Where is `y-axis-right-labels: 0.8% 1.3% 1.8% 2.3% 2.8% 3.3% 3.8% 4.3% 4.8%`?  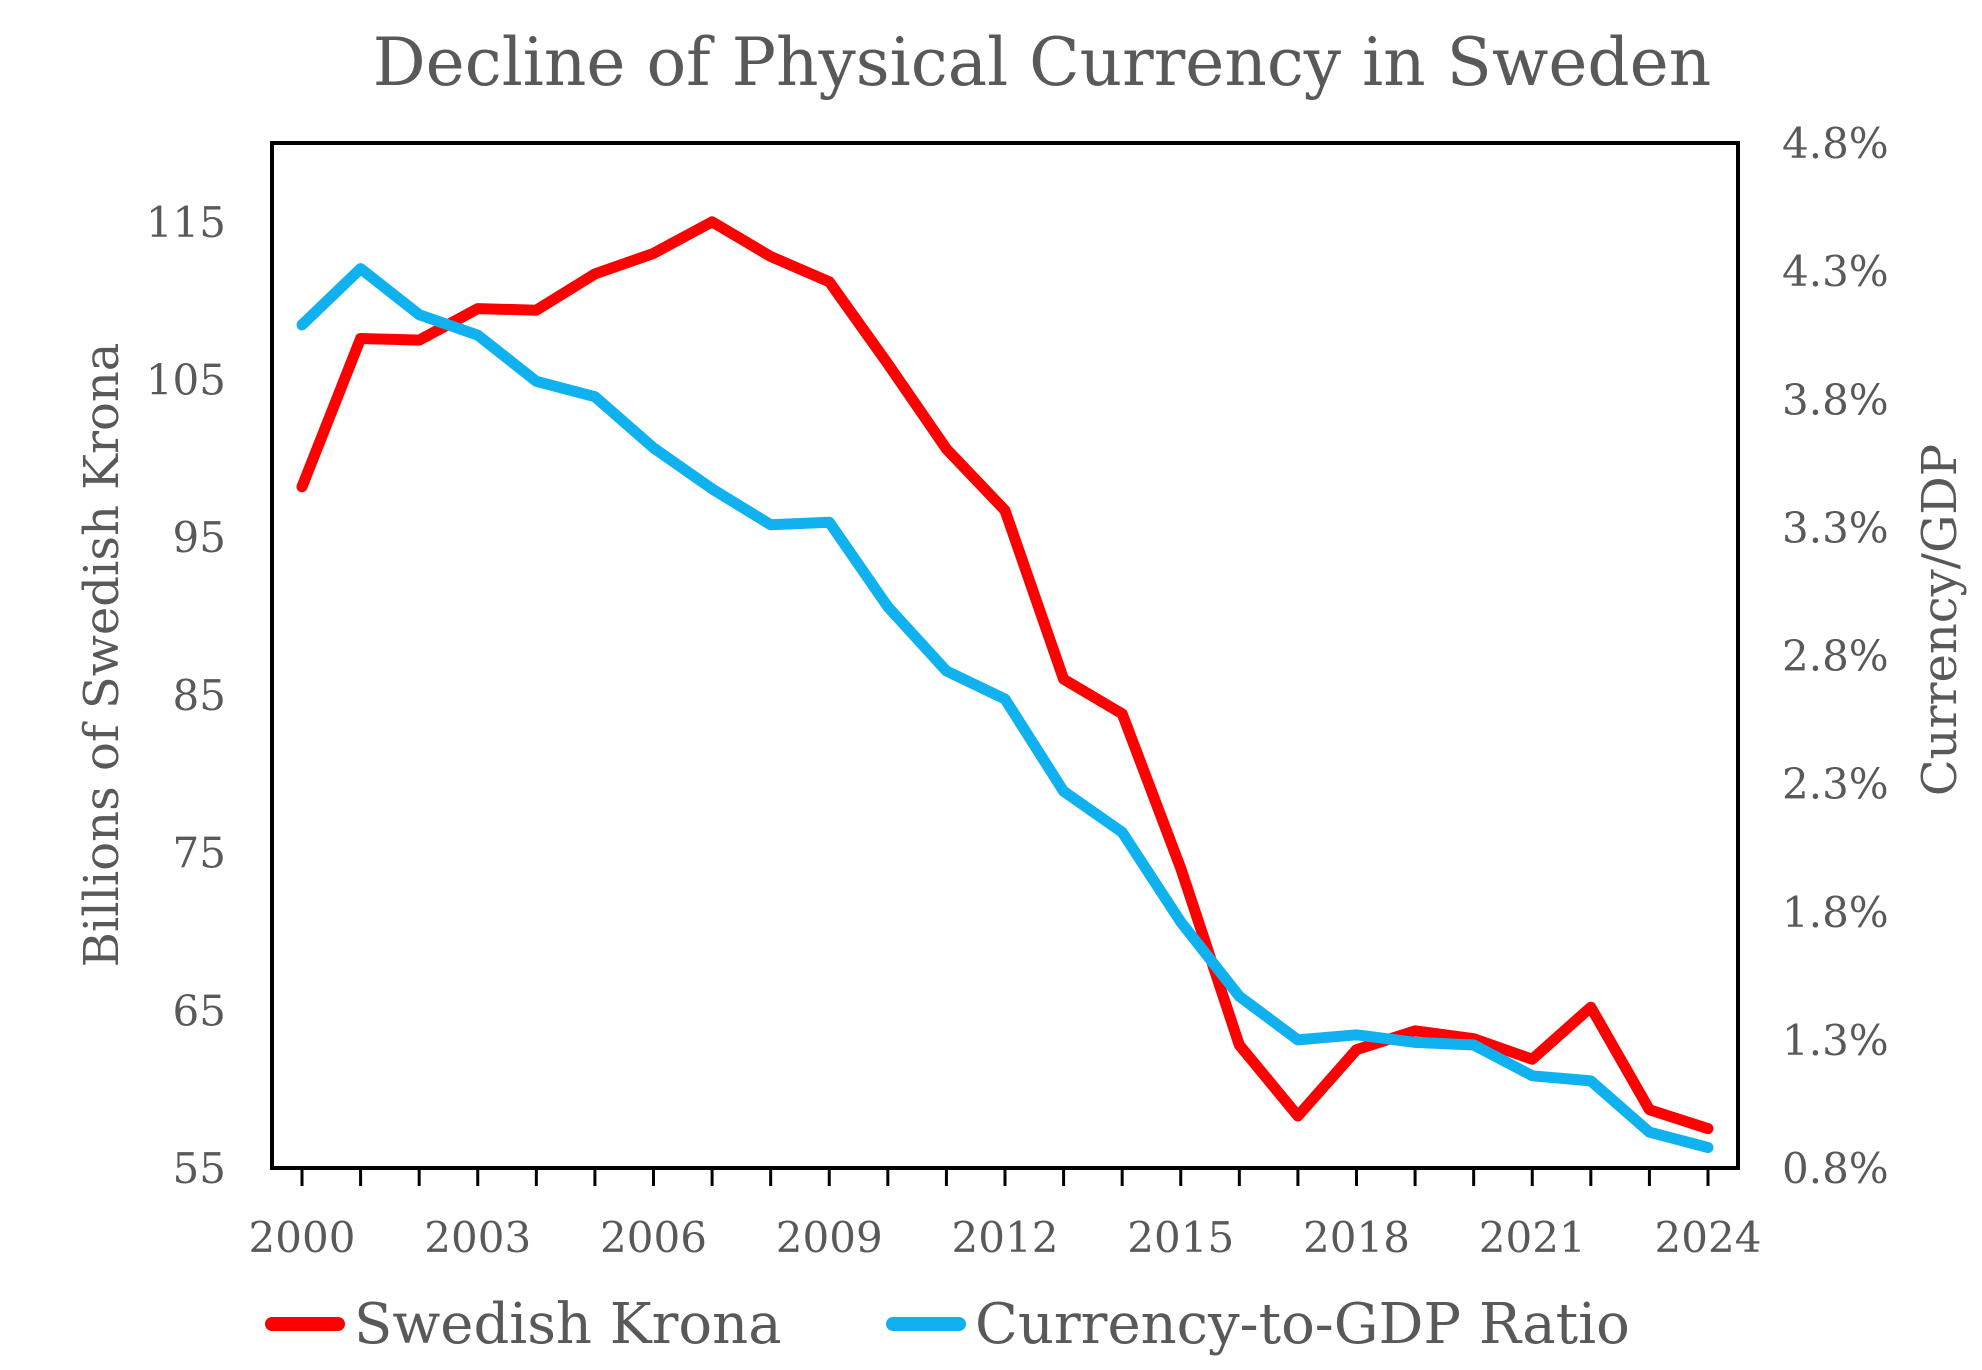 y-axis-right-labels: 0.8% 1.3% 1.8% 2.3% 2.8% 3.3% 3.8% 4.3% 4.8% is located at coordinates (1835, 656).